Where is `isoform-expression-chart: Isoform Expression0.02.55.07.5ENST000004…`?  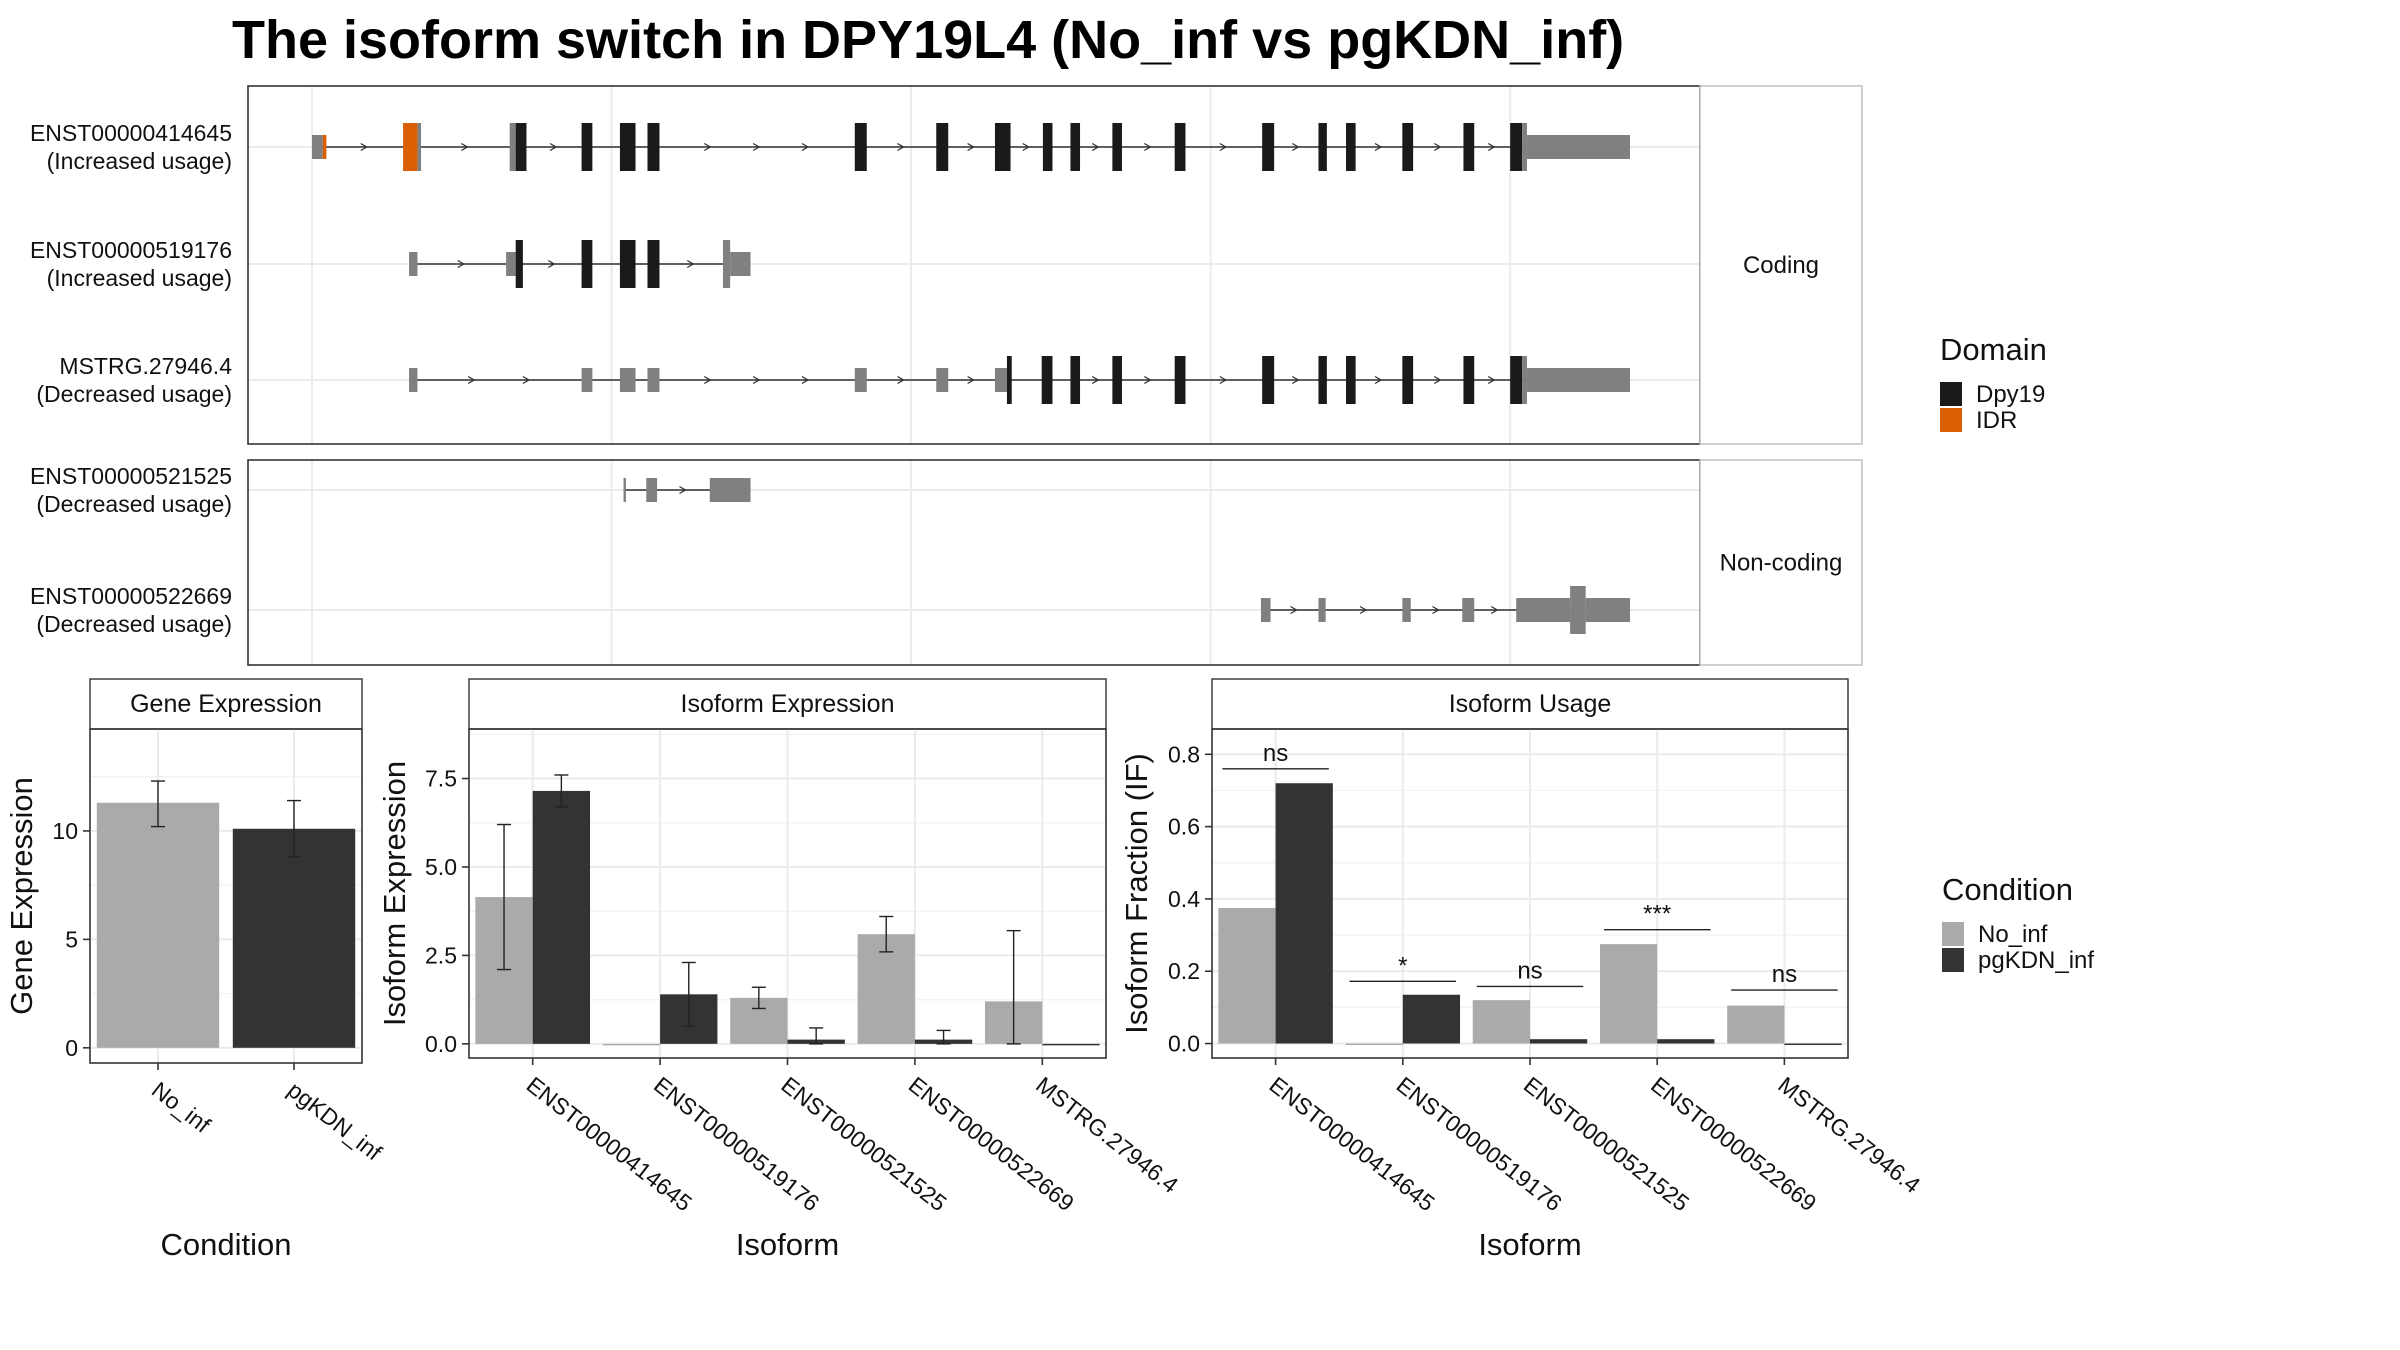
isoform-expression-chart: Isoform Expression0.02.55.07.5ENST000004… is located at coordinates (780, 970).